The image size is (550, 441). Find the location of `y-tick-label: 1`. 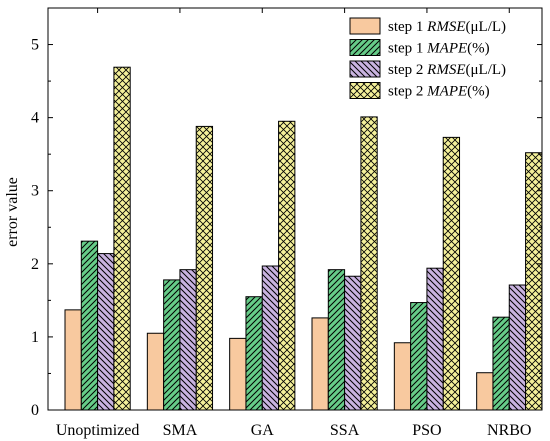

y-tick-label: 1 is located at coordinates (35, 337).